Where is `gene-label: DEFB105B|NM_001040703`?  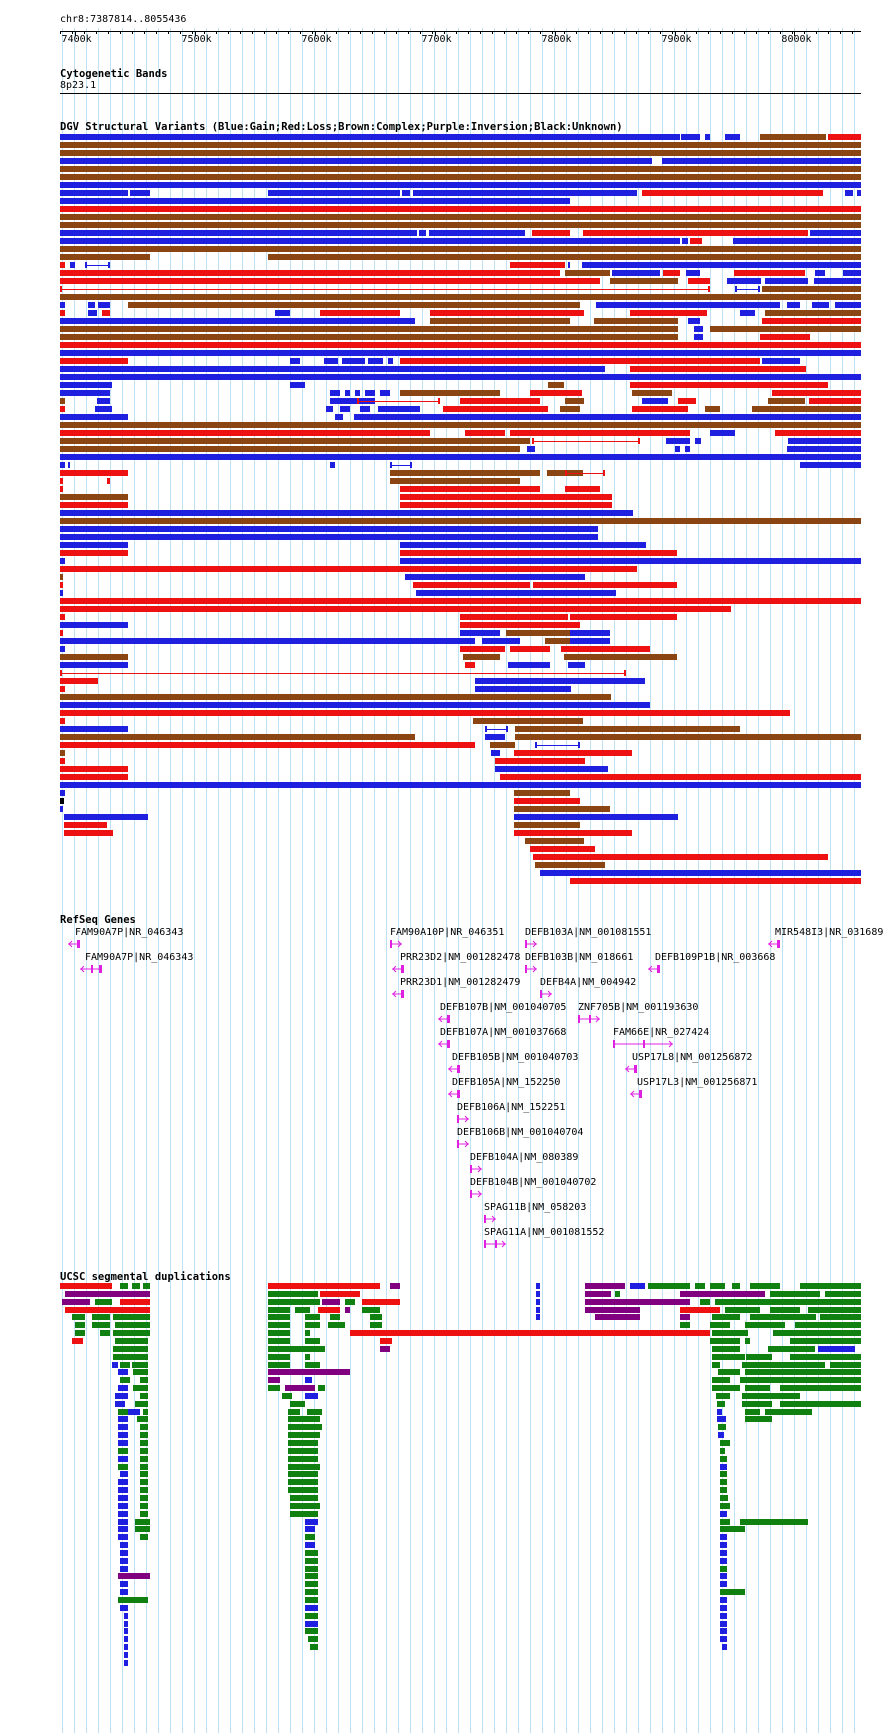
gene-label: DEFB105B|NM_001040703 is located at coordinates (515, 1057).